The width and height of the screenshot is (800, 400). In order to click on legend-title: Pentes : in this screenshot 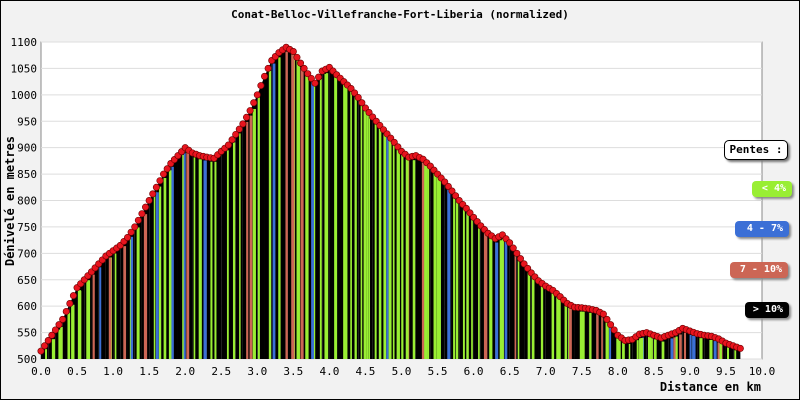, I will do `click(756, 150)`.